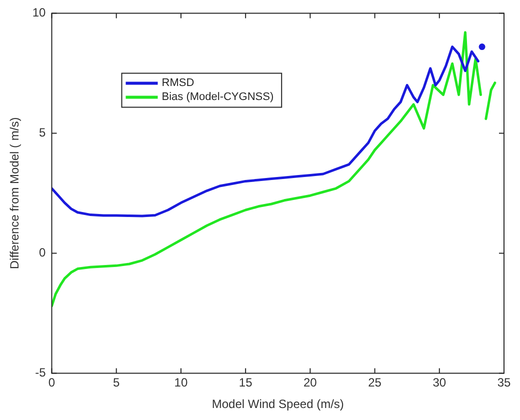 The image size is (520, 420). What do you see at coordinates (504, 383) in the screenshot?
I see `x-tick-label: 35` at bounding box center [504, 383].